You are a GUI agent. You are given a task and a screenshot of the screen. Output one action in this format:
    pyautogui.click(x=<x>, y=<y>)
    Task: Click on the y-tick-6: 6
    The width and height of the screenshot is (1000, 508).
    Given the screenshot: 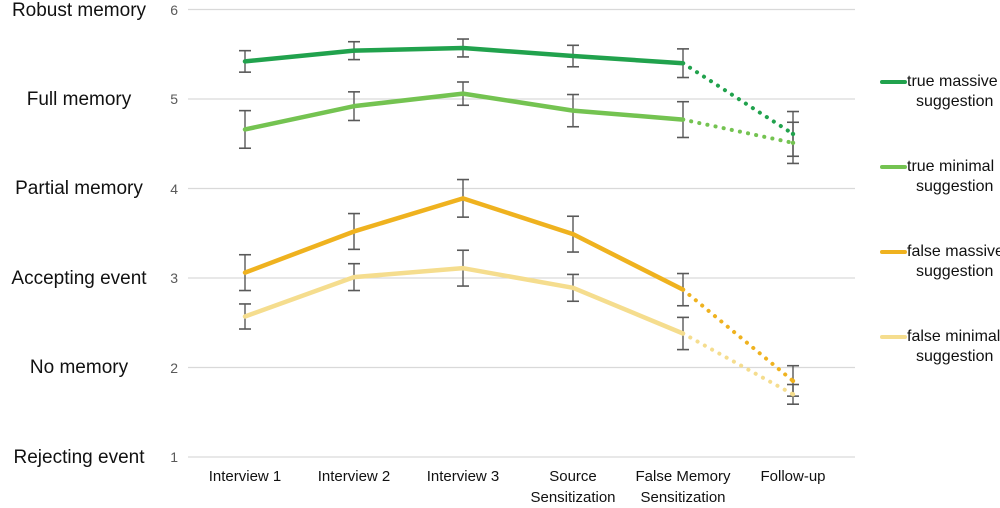 What is the action you would take?
    pyautogui.click(x=174, y=10)
    